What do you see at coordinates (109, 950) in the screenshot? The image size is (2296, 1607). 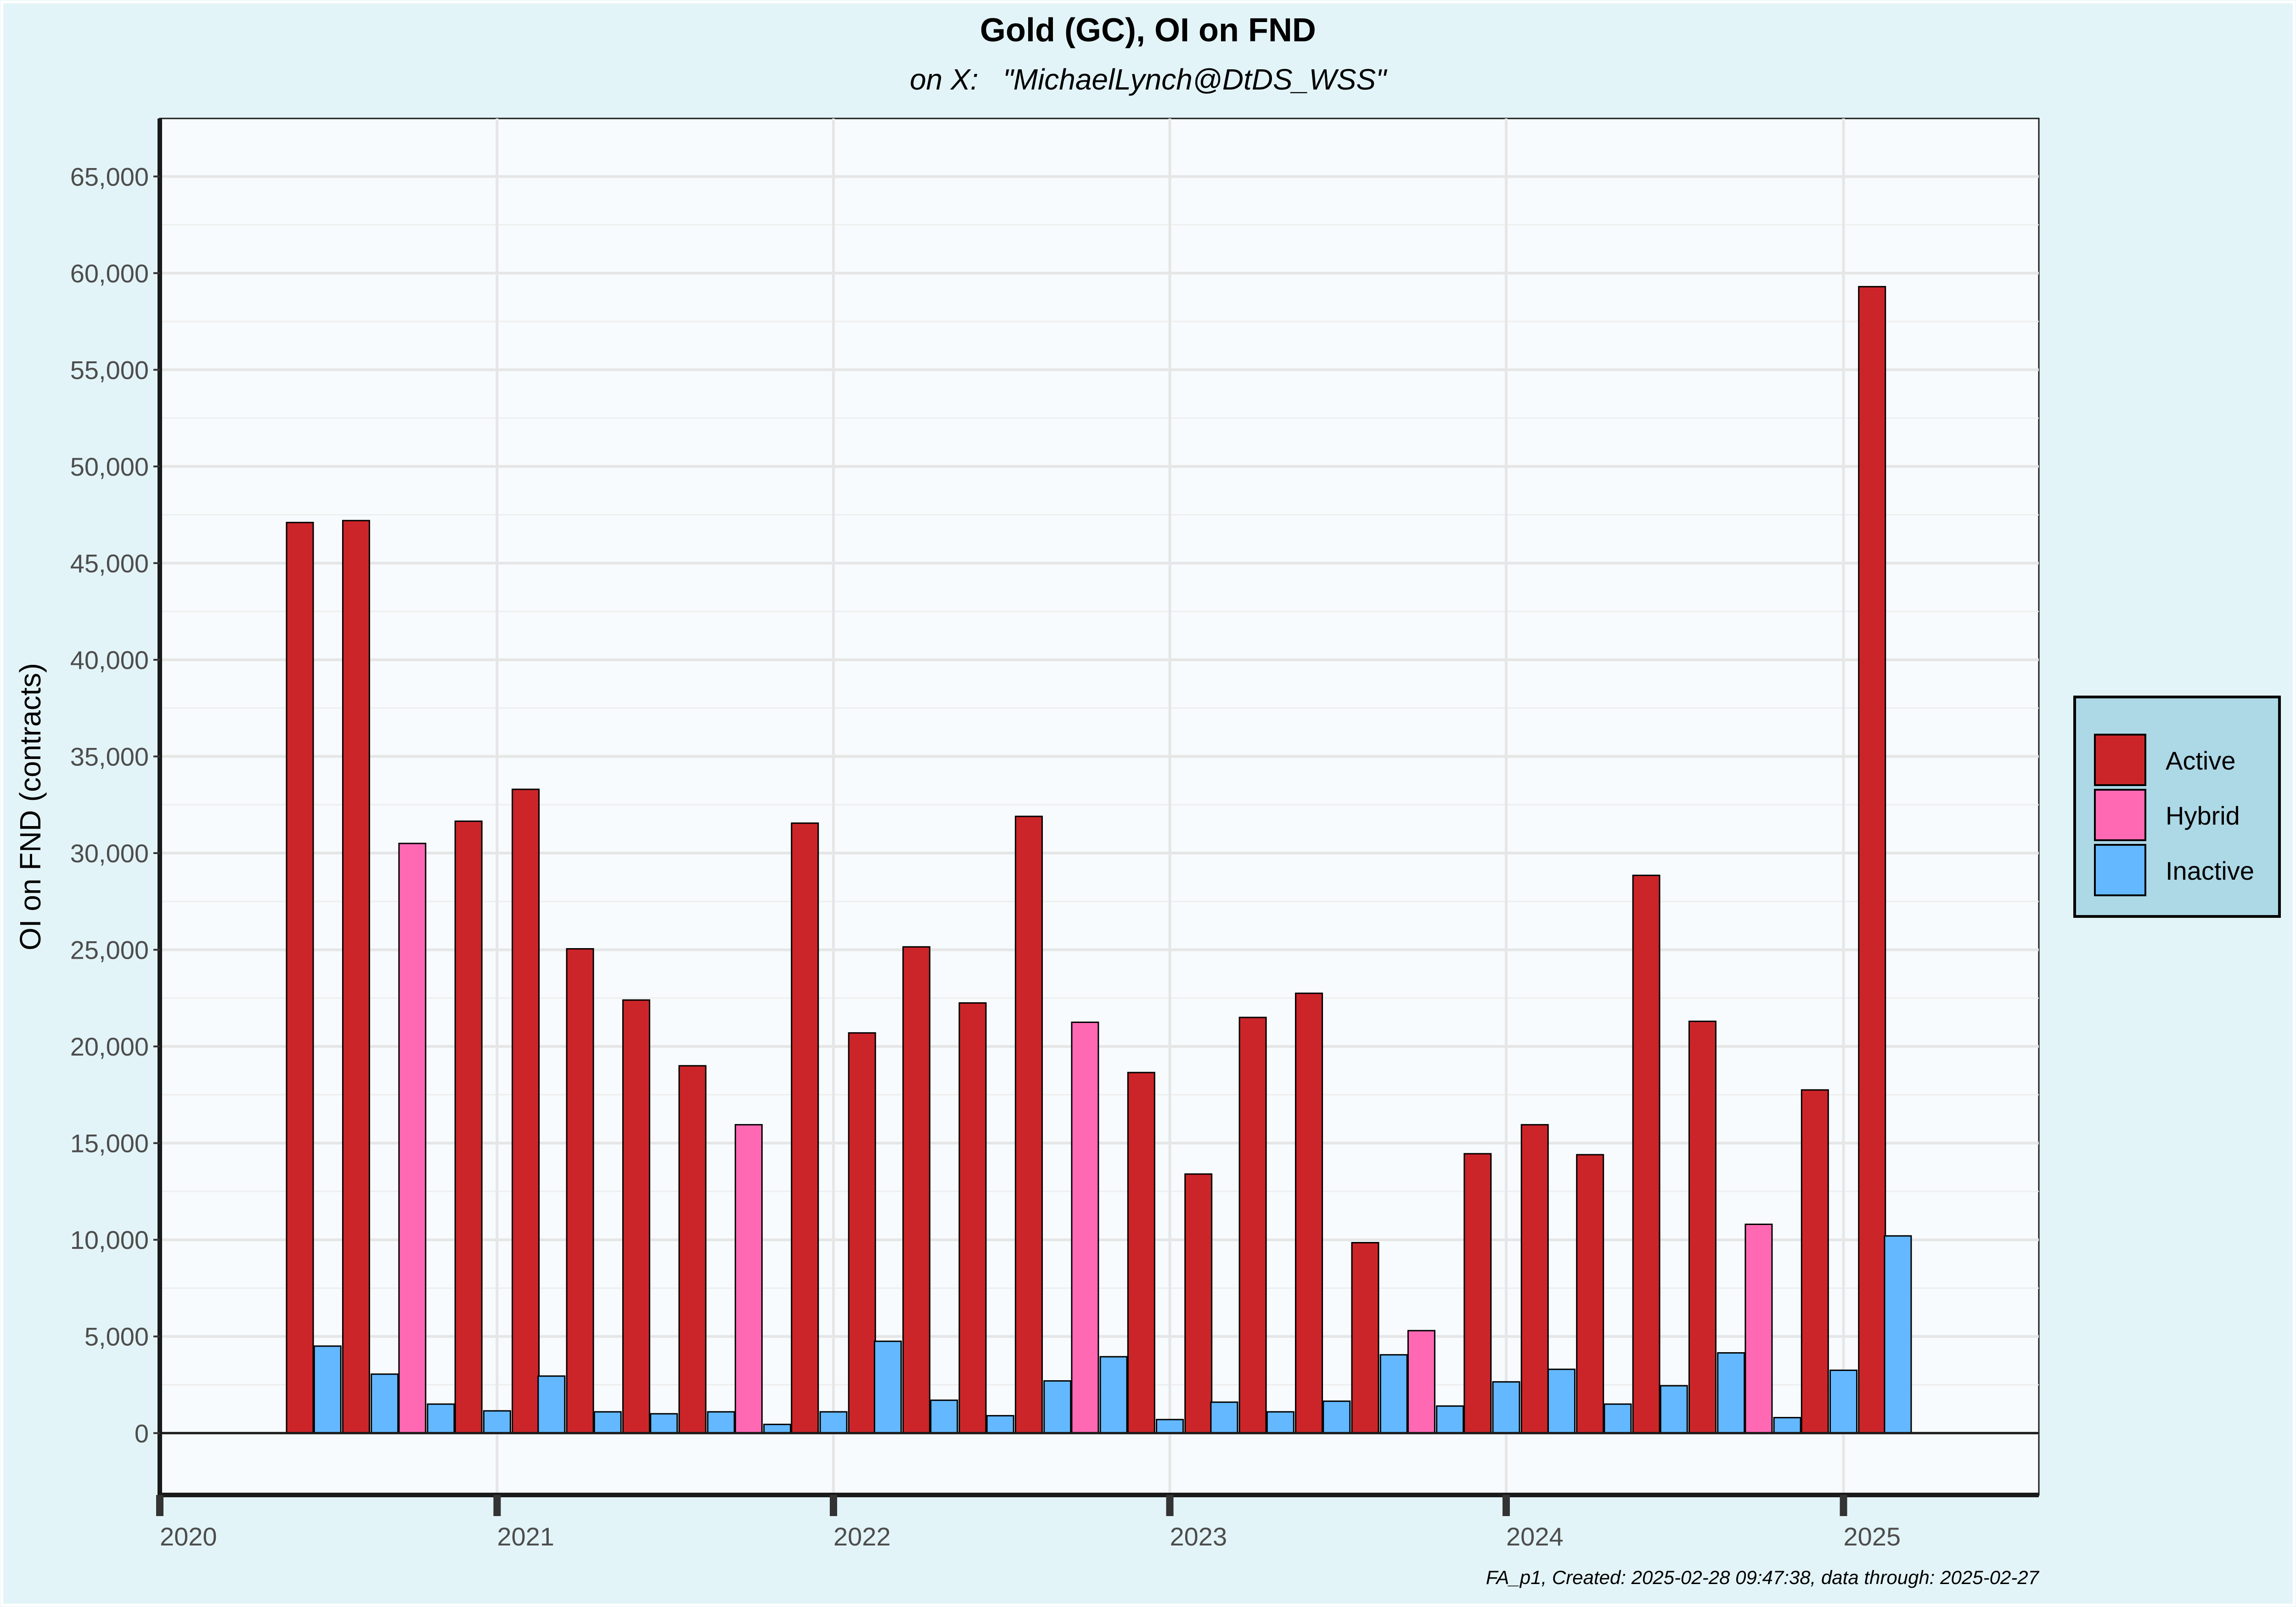 I see `y-tick-label: 25,000` at bounding box center [109, 950].